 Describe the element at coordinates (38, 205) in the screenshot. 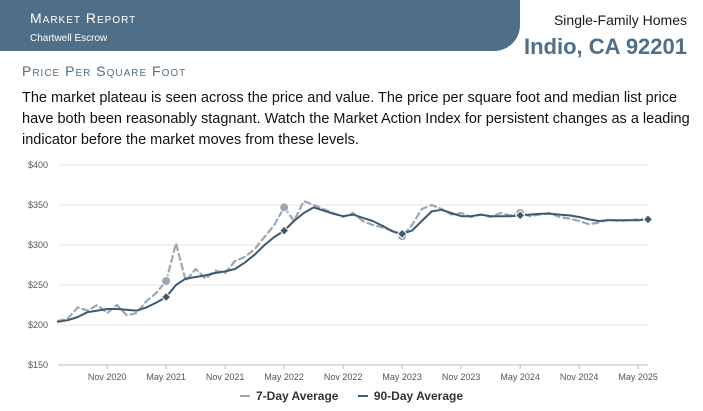

I see `y-tick-label: $350` at that location.